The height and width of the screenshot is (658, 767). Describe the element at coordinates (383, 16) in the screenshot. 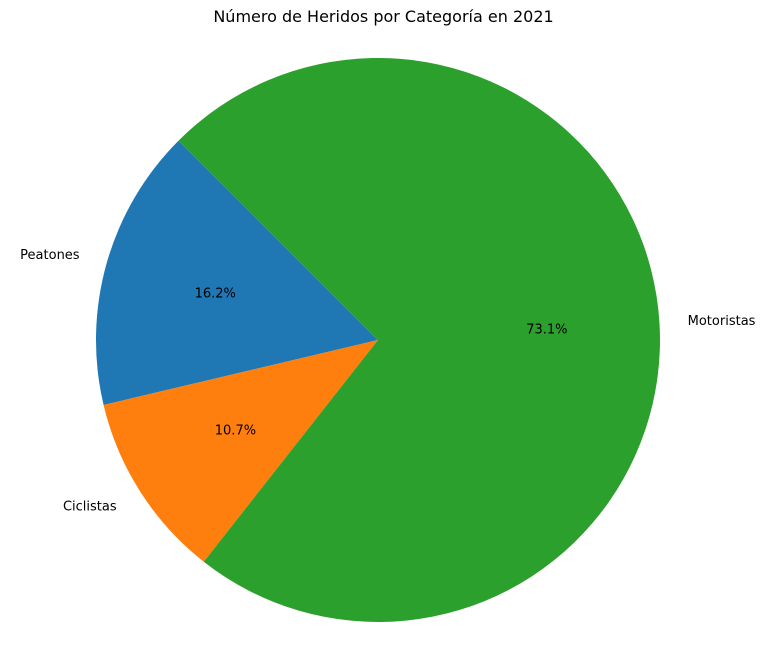

I see `chart-title: Número de Heridos por Categoría en 2021` at that location.